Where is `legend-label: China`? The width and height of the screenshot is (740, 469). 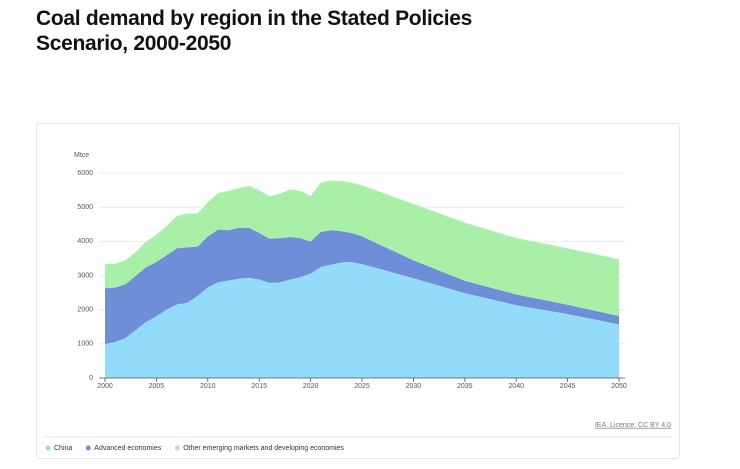 legend-label: China is located at coordinates (63, 448).